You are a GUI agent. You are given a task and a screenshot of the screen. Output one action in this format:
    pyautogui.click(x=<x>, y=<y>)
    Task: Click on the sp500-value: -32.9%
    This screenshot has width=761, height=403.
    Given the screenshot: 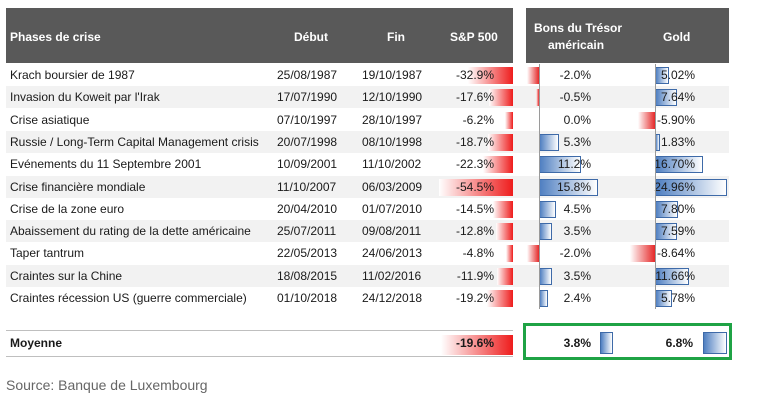 What is the action you would take?
    pyautogui.click(x=474, y=75)
    